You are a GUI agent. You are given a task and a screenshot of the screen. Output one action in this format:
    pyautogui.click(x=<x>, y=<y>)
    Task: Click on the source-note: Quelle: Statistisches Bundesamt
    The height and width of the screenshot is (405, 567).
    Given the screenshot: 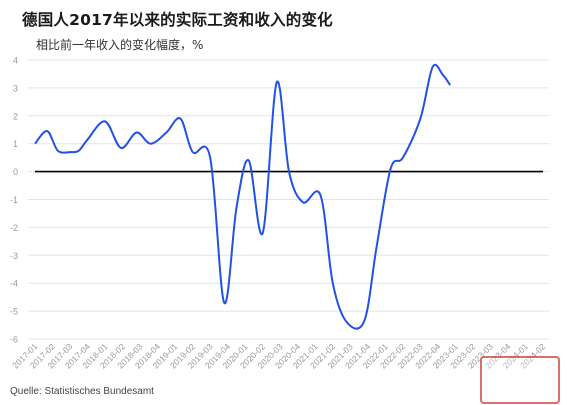 What is the action you would take?
    pyautogui.click(x=82, y=391)
    